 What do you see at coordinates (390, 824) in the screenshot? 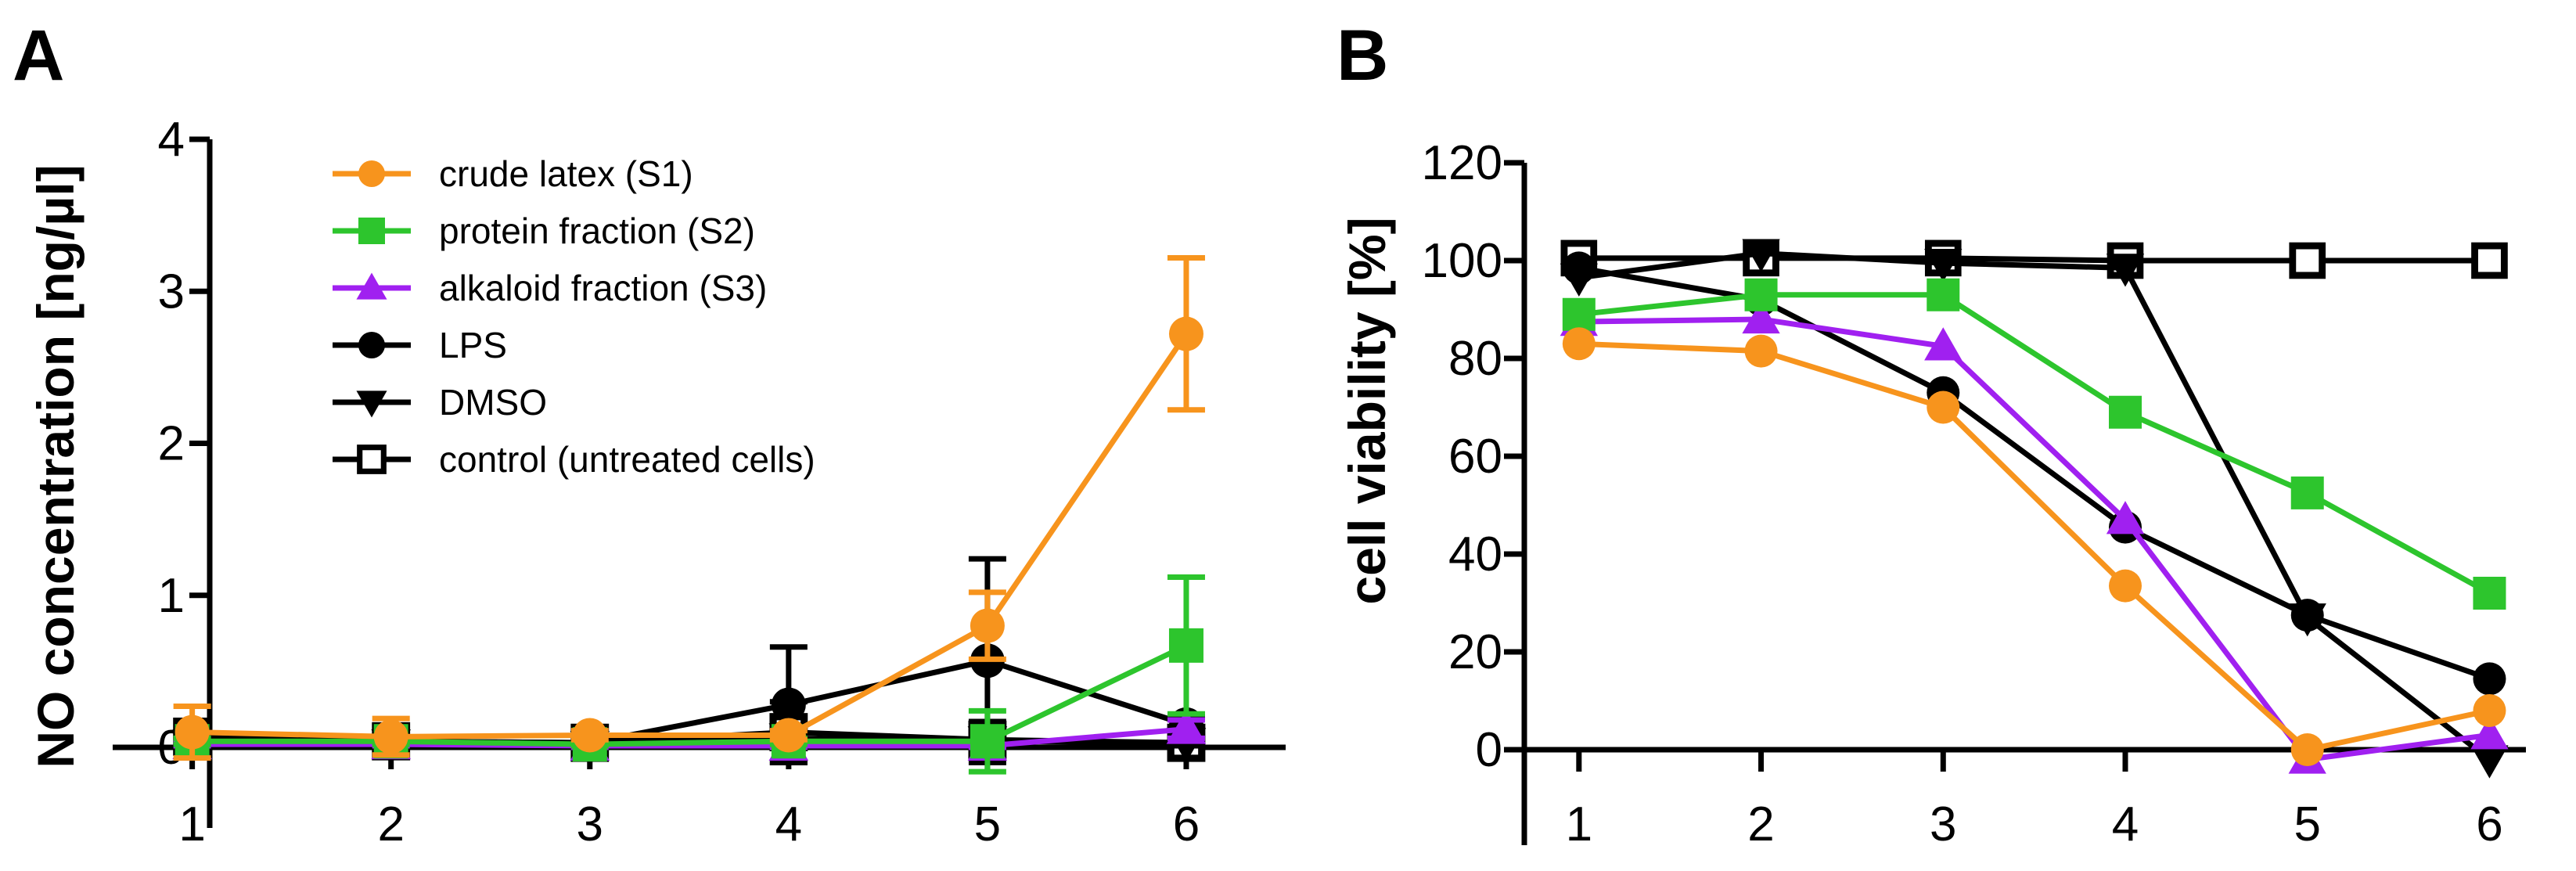
I see `panel-a-x-tick-label: 2` at bounding box center [390, 824].